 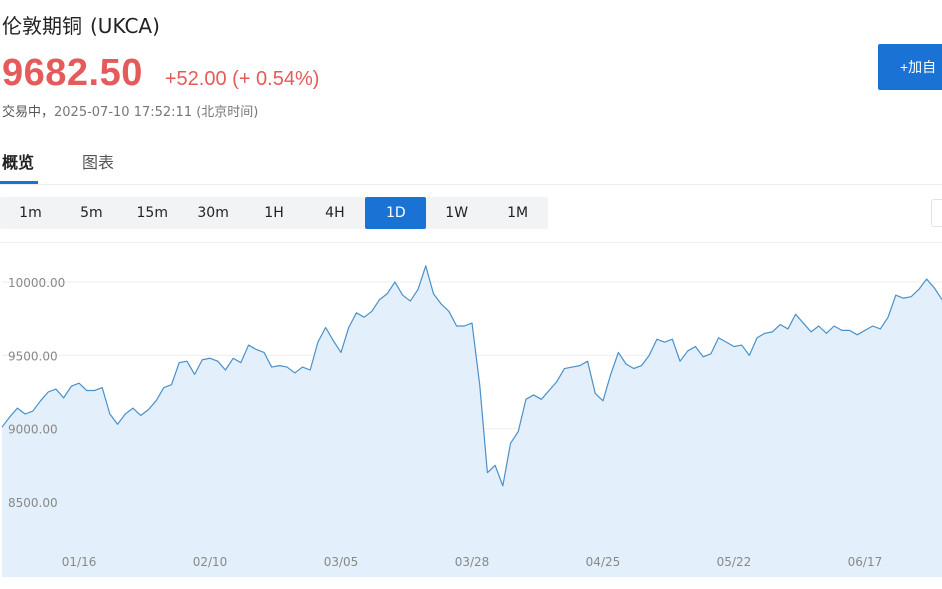 What do you see at coordinates (457, 213) in the screenshot?
I see `period-1w-button: 1W` at bounding box center [457, 213].